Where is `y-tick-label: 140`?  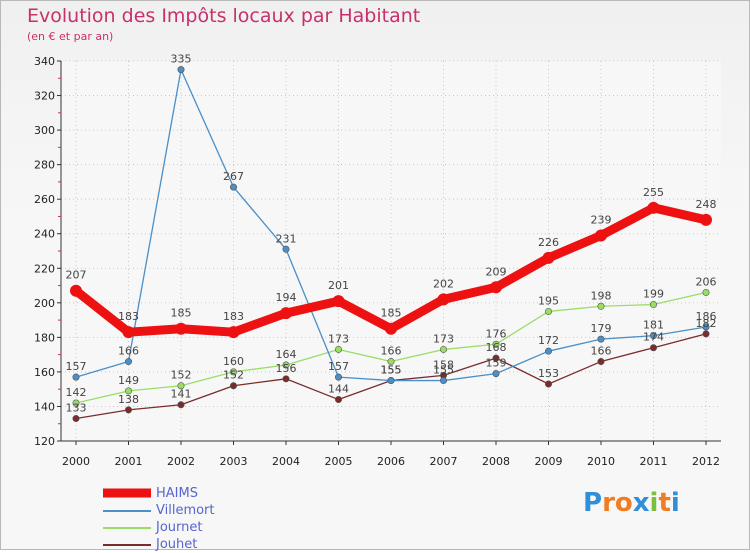
y-tick-label: 140 is located at coordinates (44, 406).